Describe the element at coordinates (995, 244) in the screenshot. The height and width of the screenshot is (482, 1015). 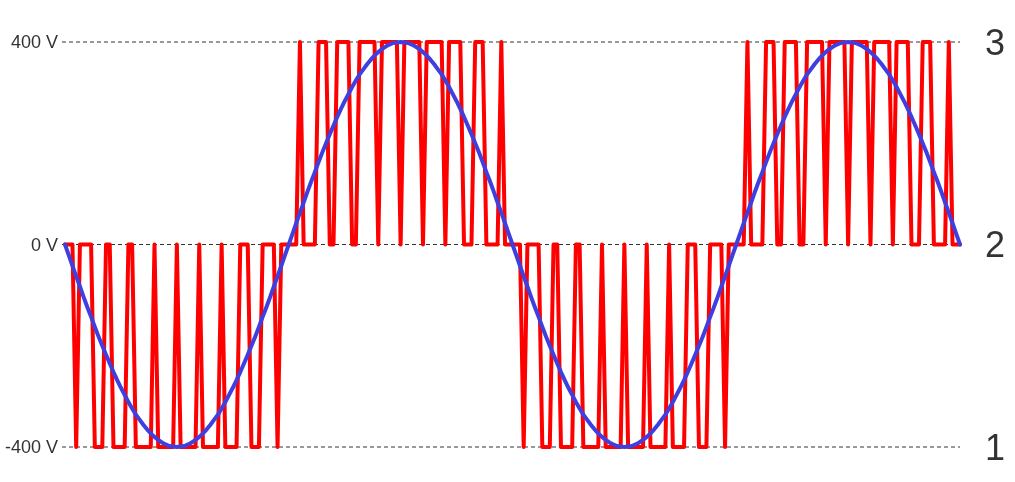
I see `text: 2` at that location.